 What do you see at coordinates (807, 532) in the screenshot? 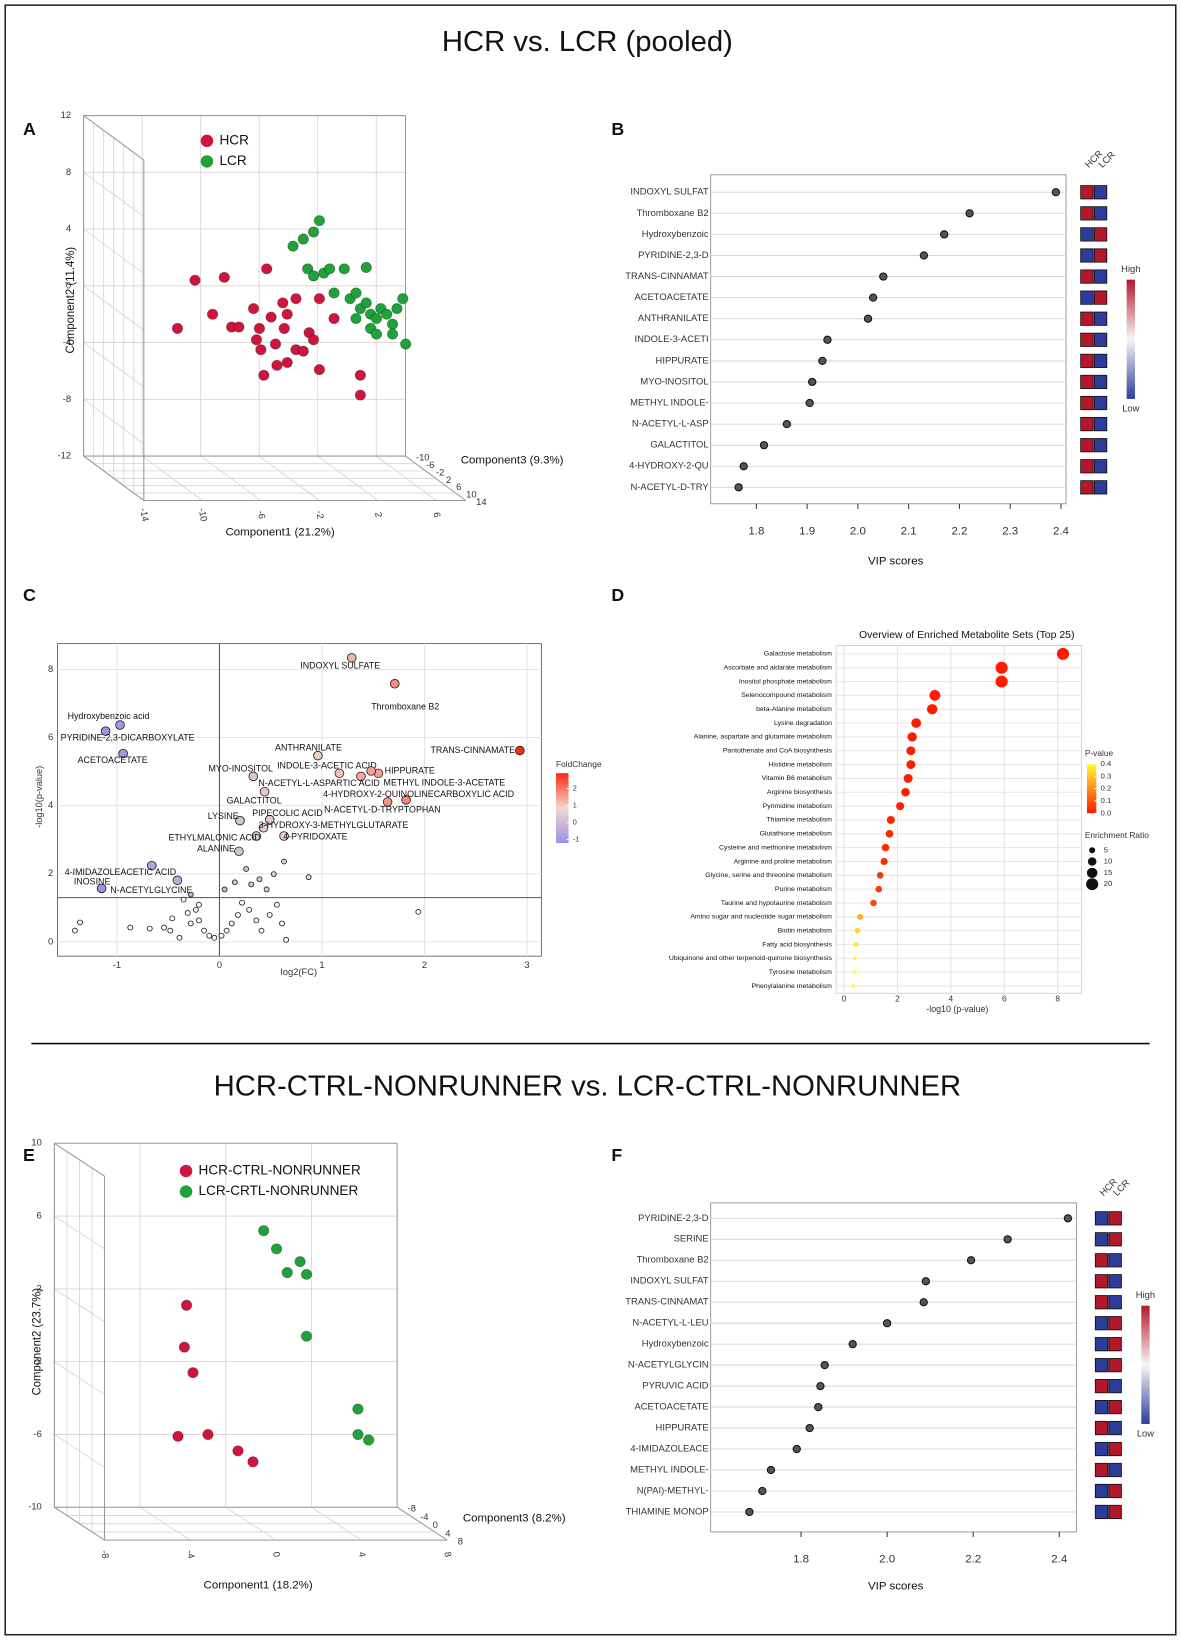
I see `x-tick-label: 1.9` at bounding box center [807, 532].